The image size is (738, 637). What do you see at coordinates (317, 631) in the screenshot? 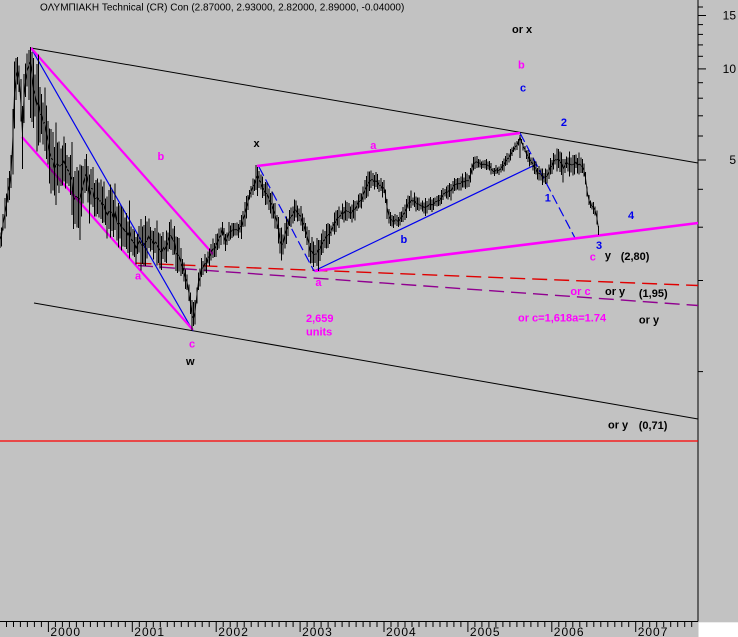
I see `svg-text: 2003` at bounding box center [317, 631].